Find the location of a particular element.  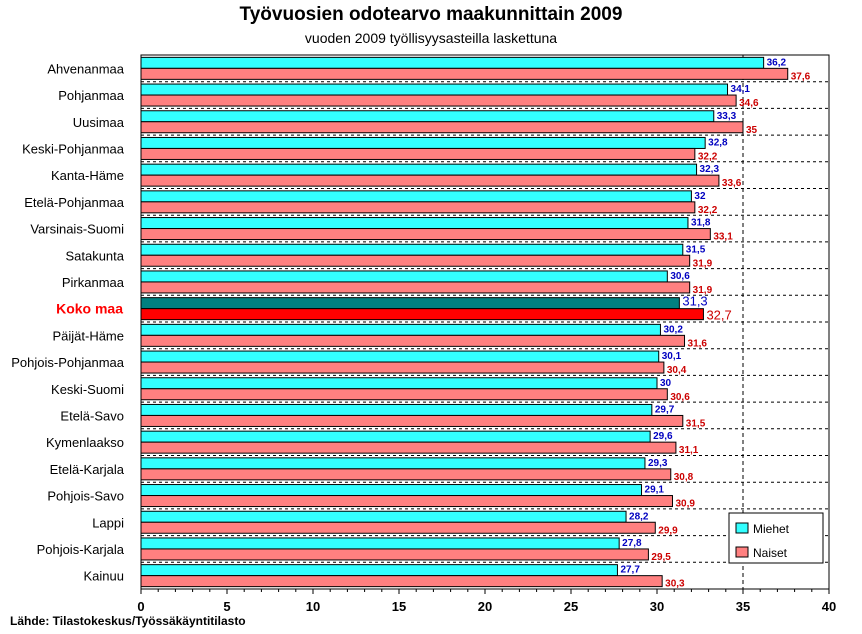

category-label: Keski-Pohjanmaa is located at coordinates (73, 148).